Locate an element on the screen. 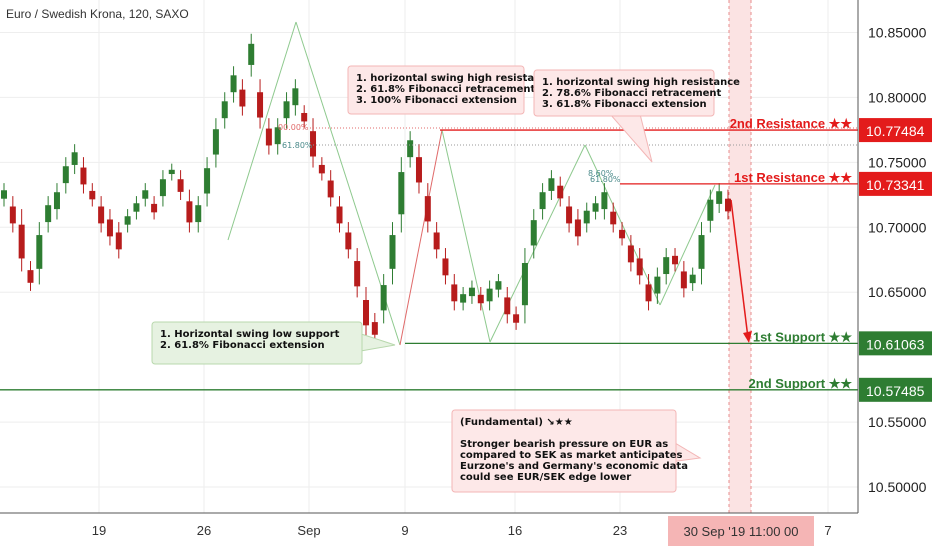 This screenshot has width=932, height=550. x-cursor-box is located at coordinates (741, 531).